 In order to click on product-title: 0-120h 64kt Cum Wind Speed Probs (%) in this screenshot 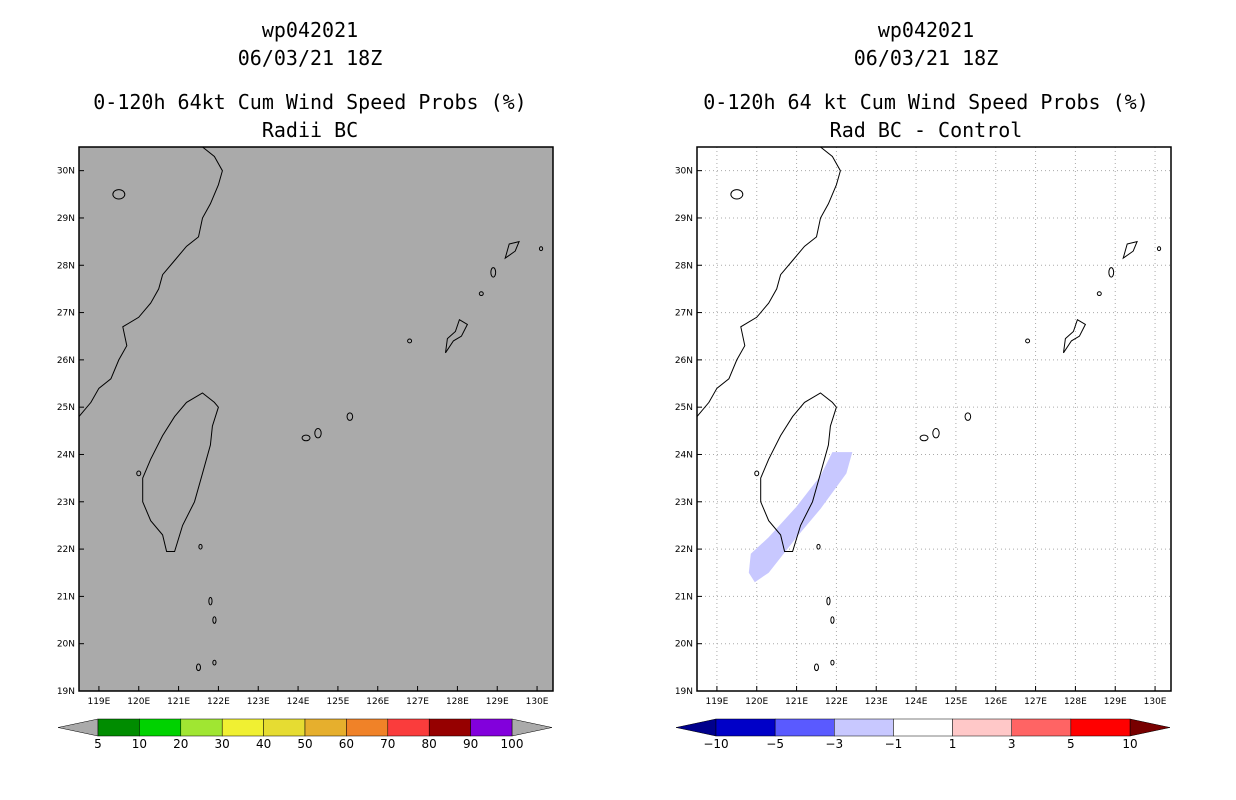, I will do `click(310, 102)`.